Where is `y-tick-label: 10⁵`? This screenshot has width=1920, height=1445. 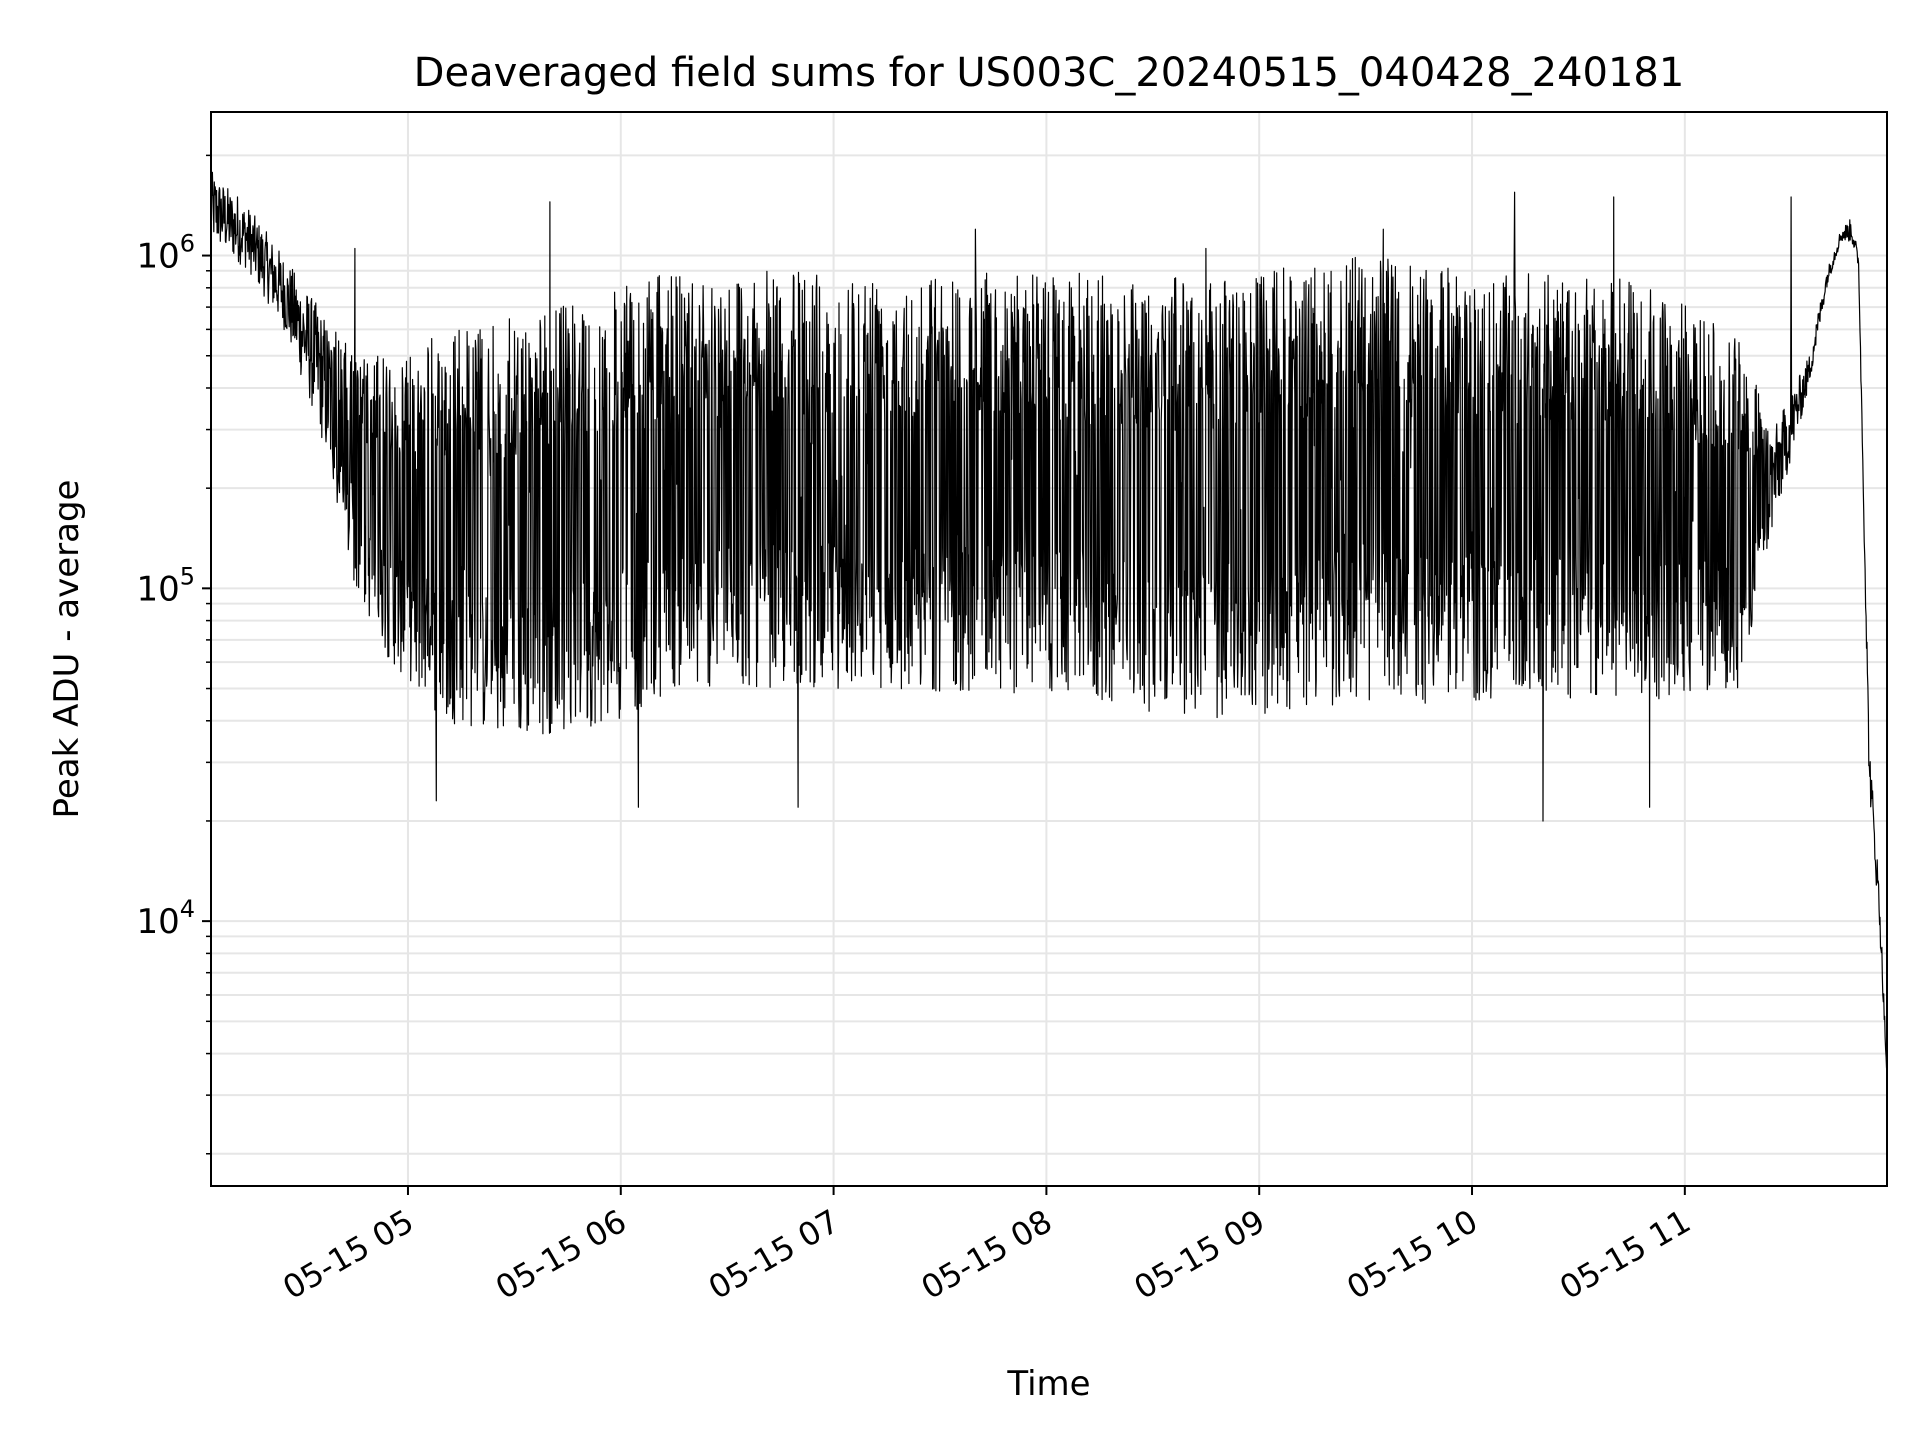 y-tick-label: 10⁵ is located at coordinates (165, 585).